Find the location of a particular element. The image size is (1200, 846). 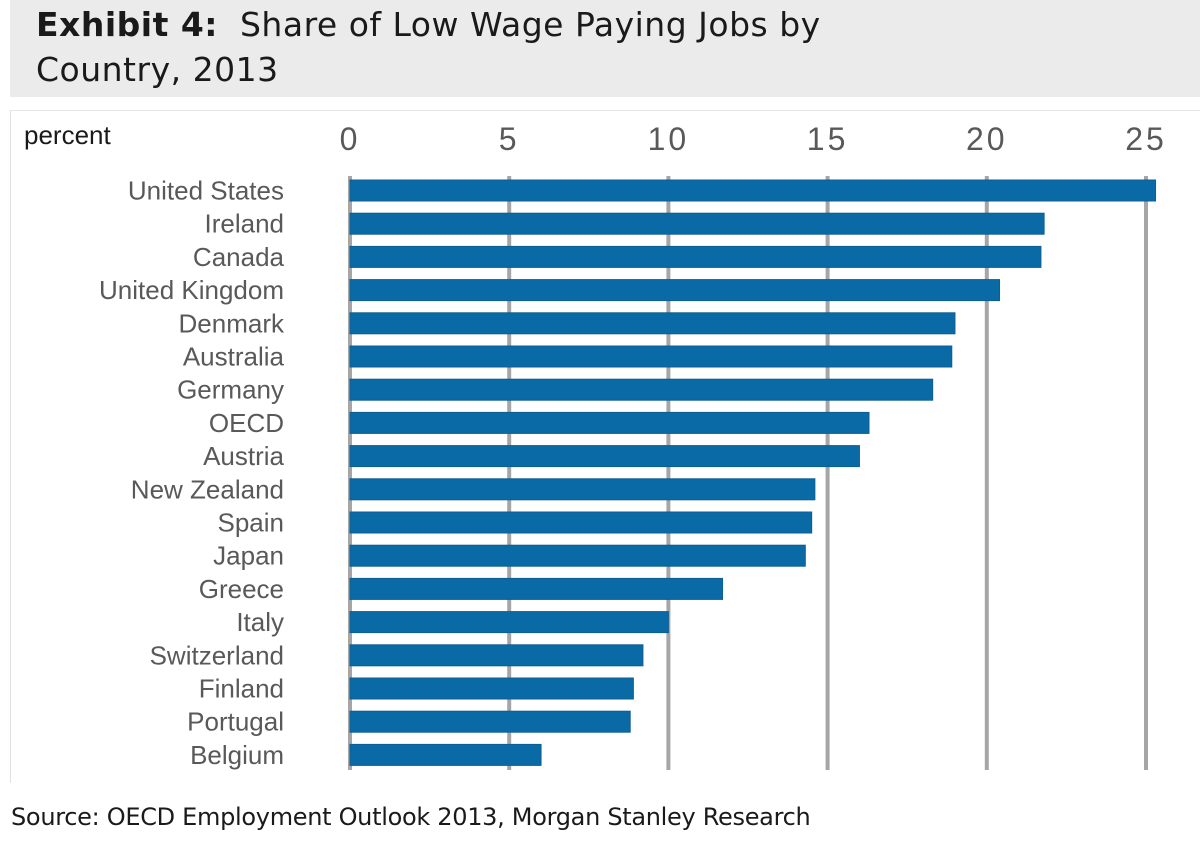

bar-greece is located at coordinates (536, 588).